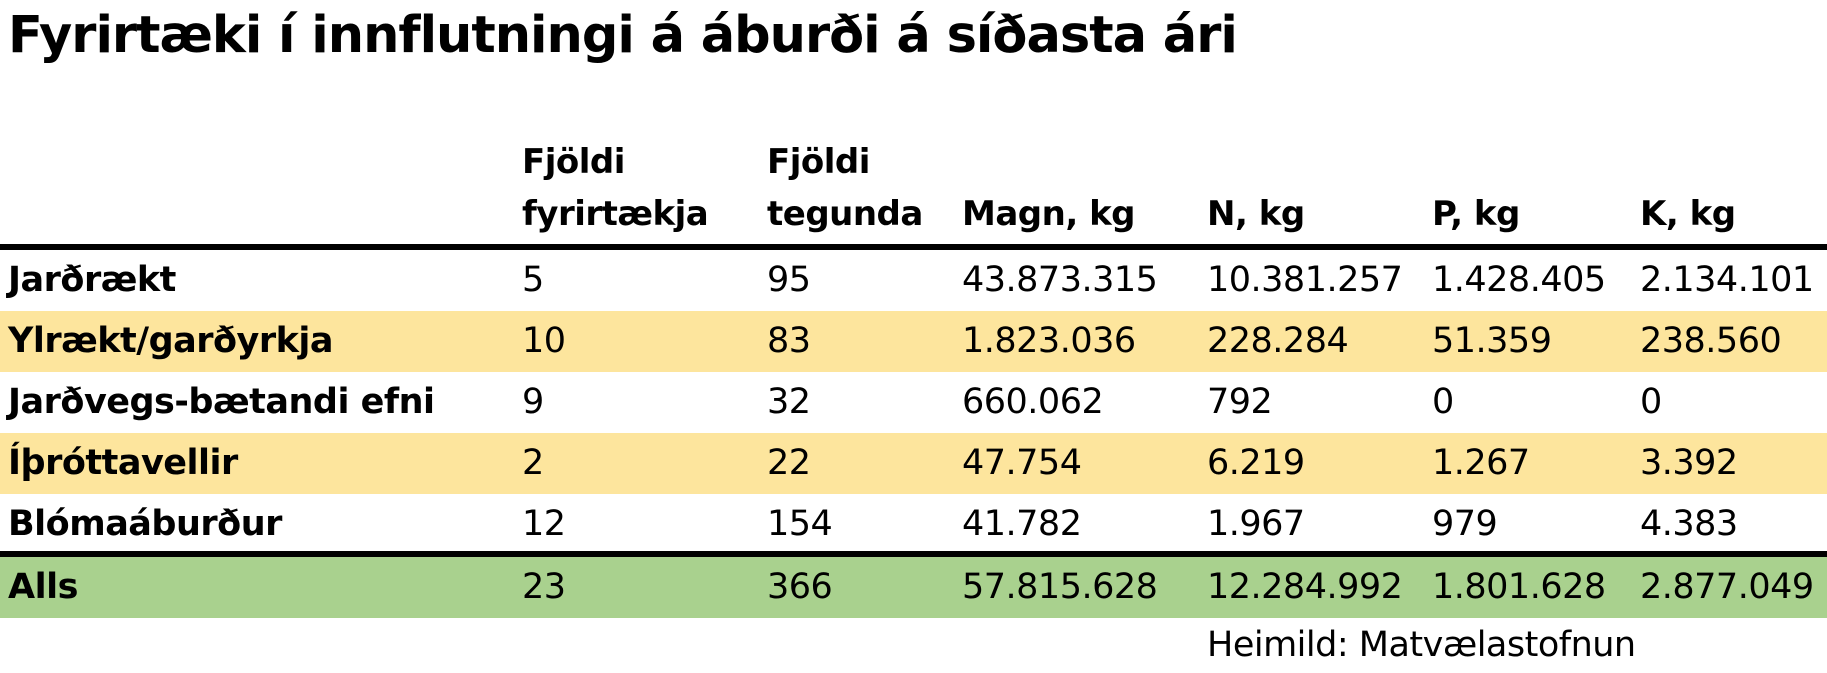 The image size is (1827, 673). What do you see at coordinates (789, 402) in the screenshot?
I see `table-cell: 32` at bounding box center [789, 402].